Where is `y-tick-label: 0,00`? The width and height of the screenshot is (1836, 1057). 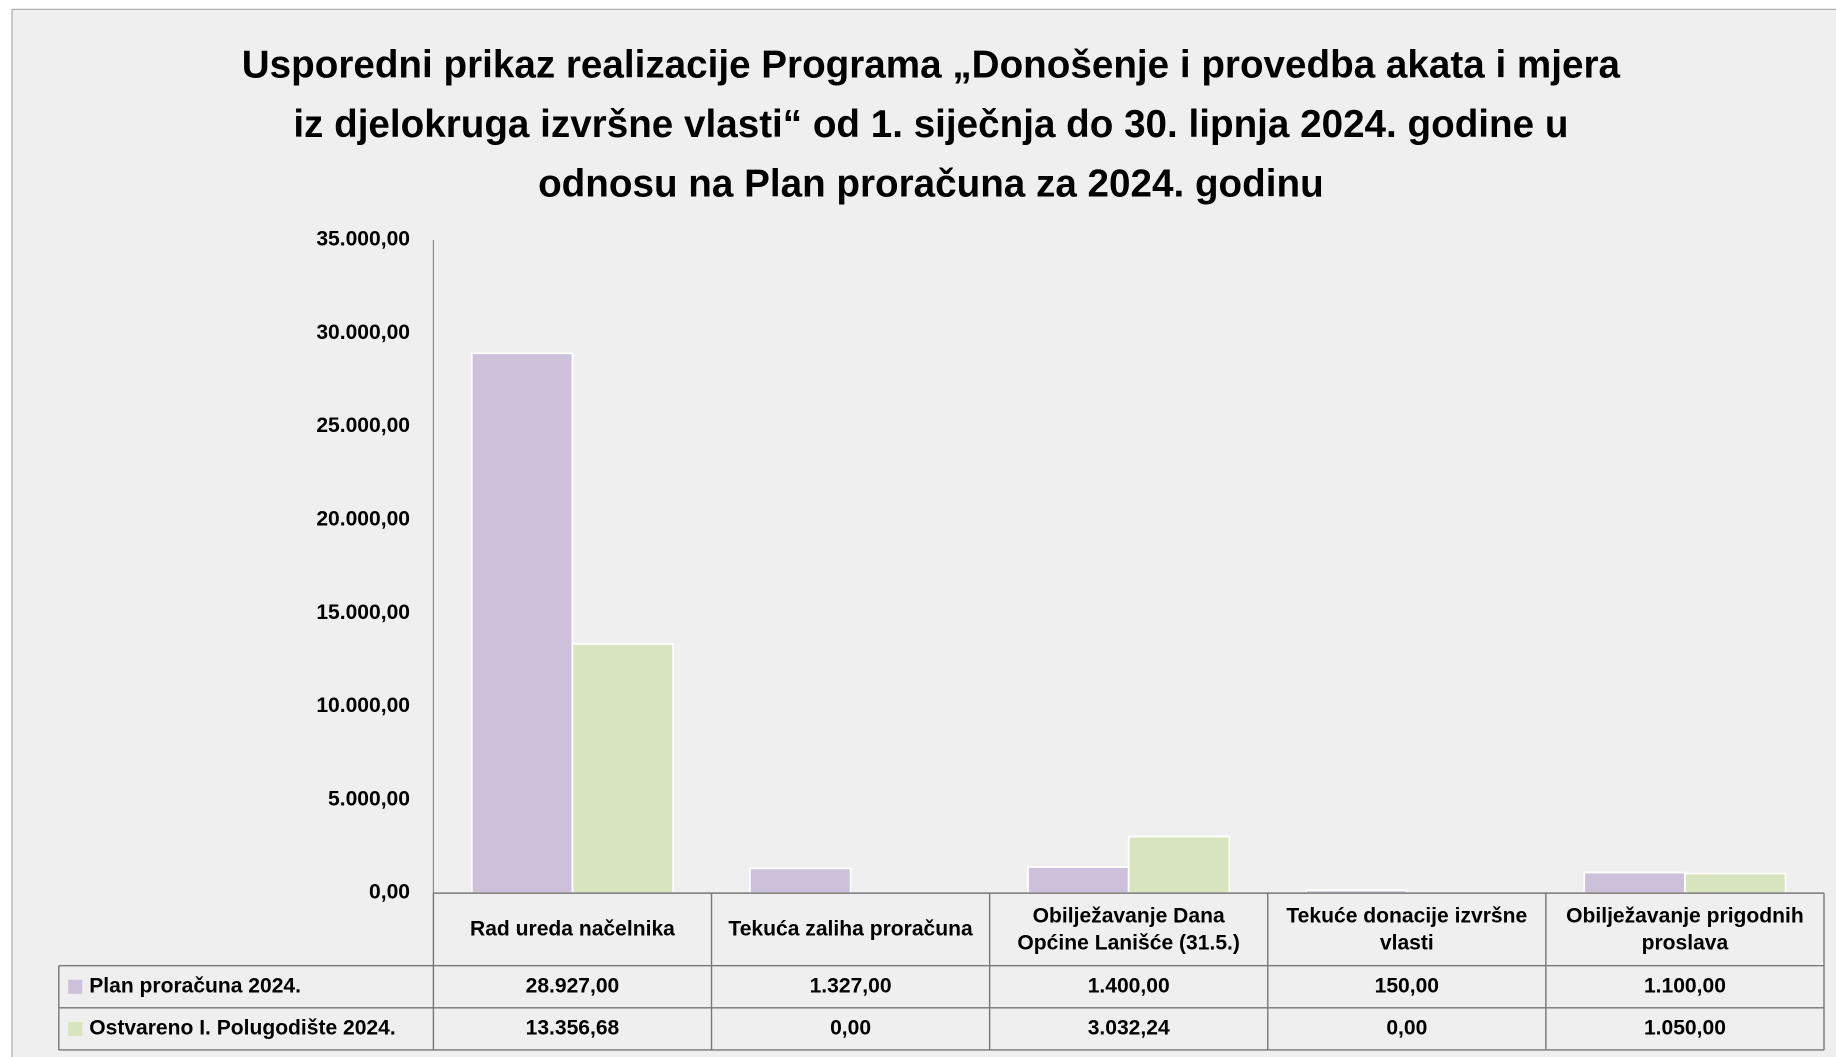 y-tick-label: 0,00 is located at coordinates (389, 892).